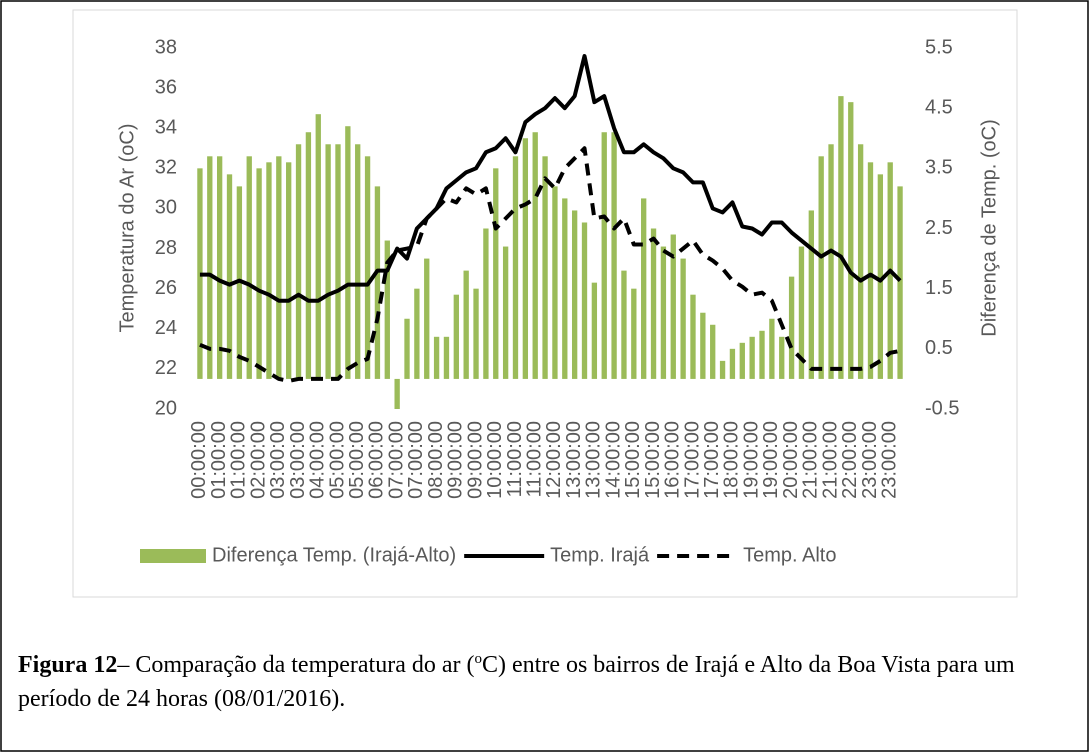  I want to click on x-tick-label: 07:00:00, so click(396, 460).